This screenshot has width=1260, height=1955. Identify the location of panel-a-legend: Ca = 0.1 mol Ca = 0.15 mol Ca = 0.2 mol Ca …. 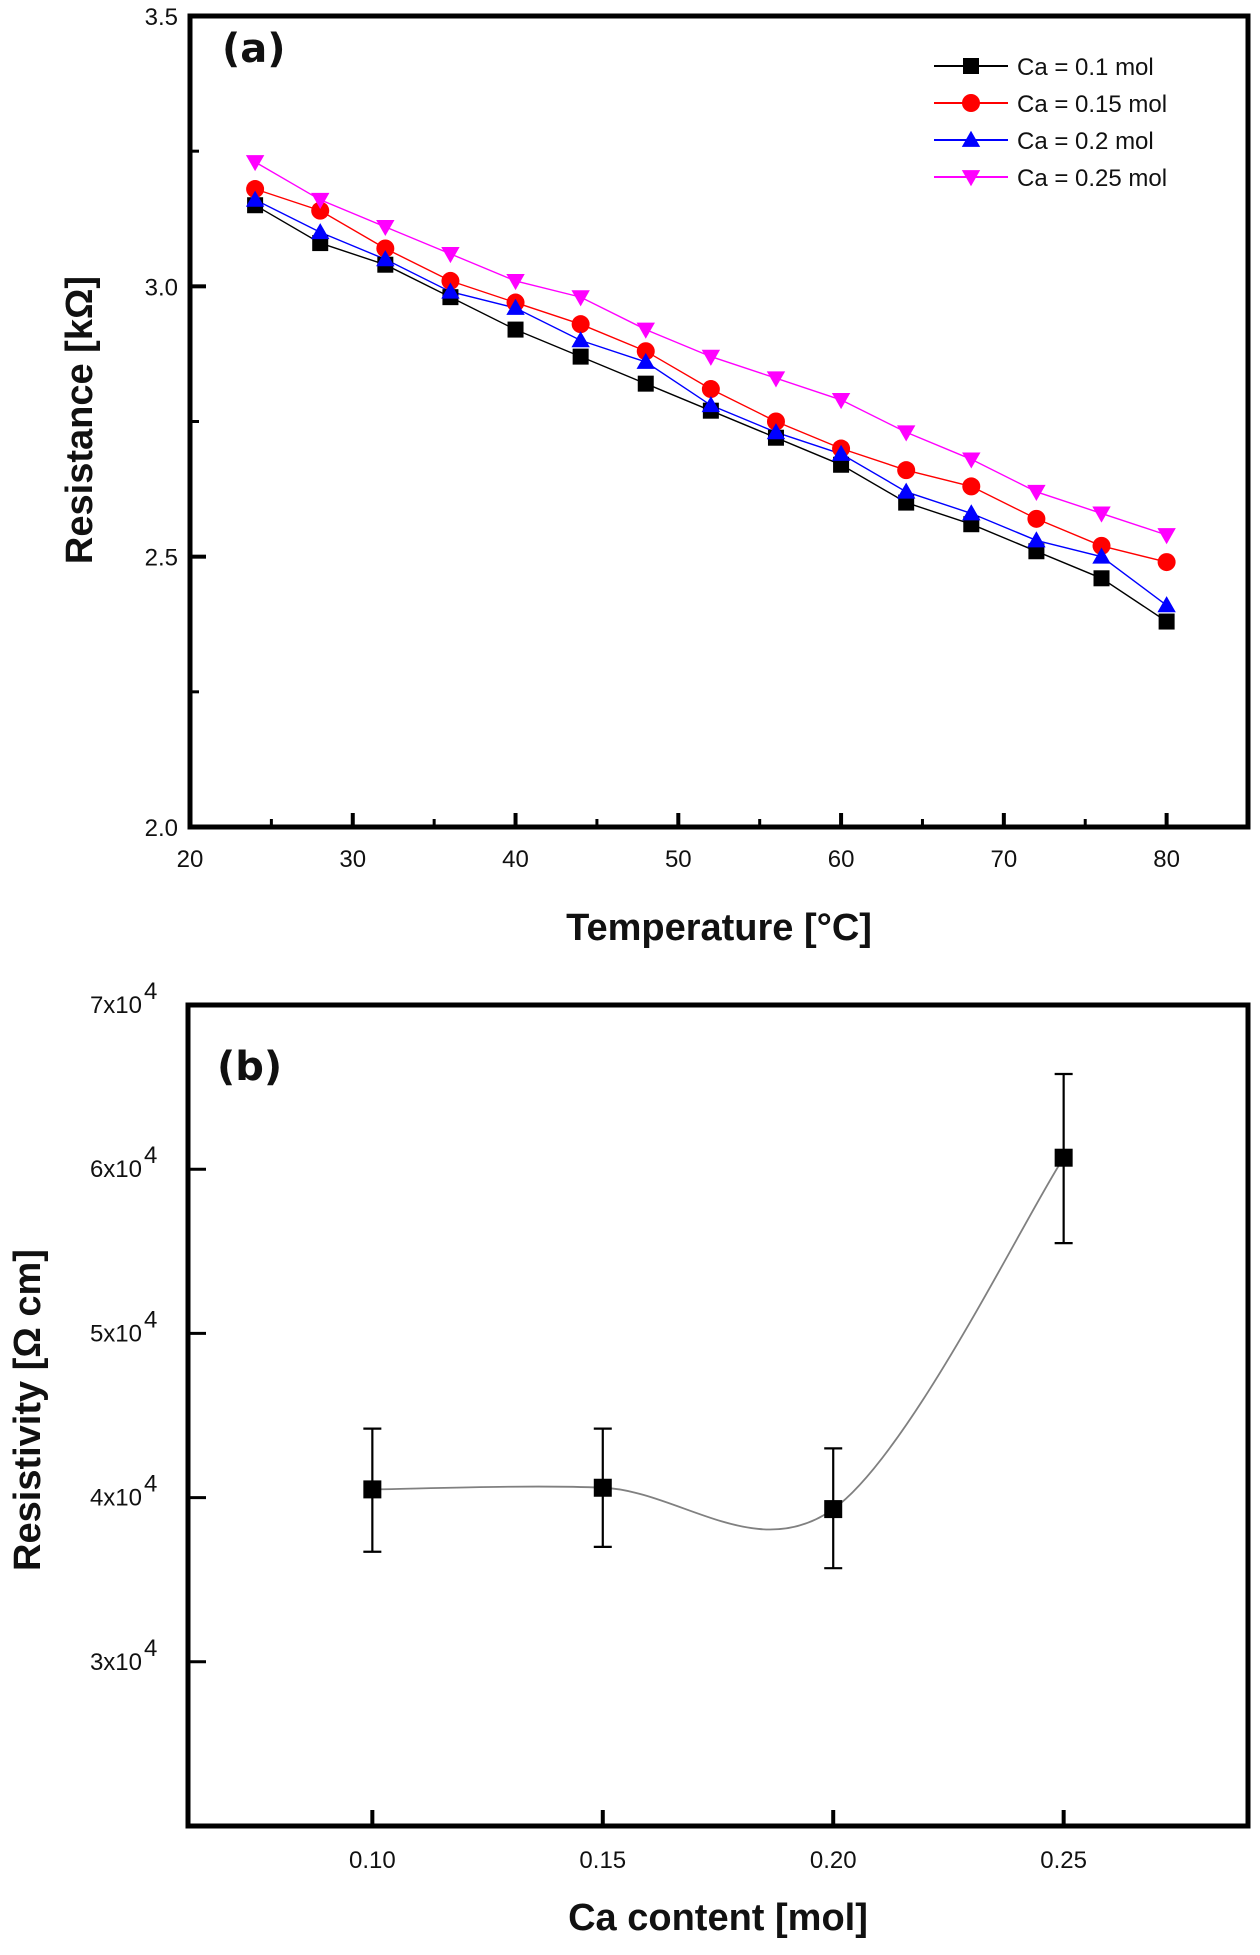
(1050, 123).